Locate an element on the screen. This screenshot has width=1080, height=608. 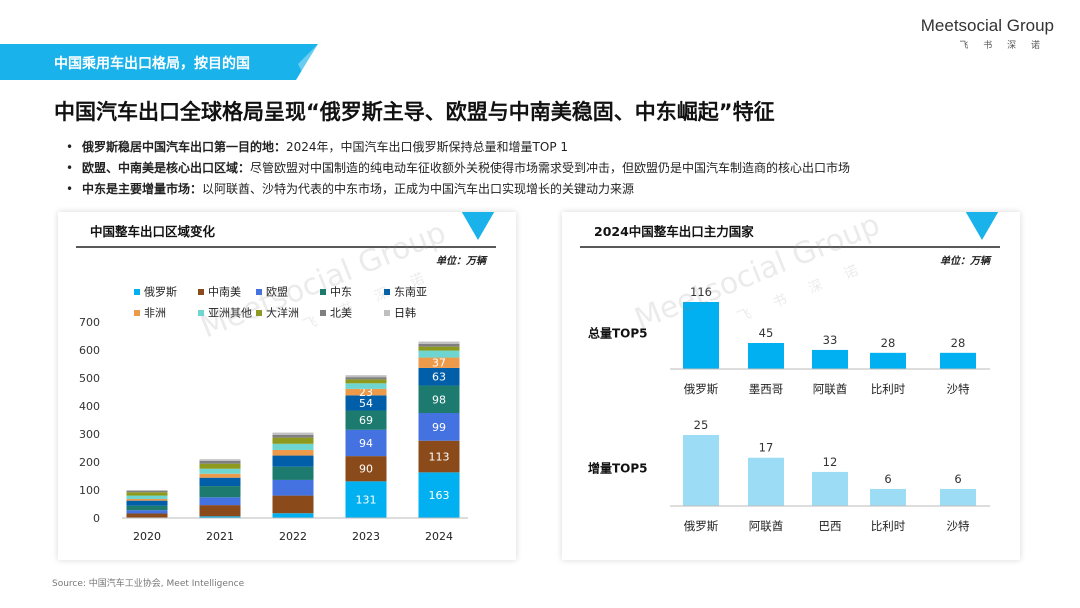
country-label: 墨西哥 is located at coordinates (766, 389).